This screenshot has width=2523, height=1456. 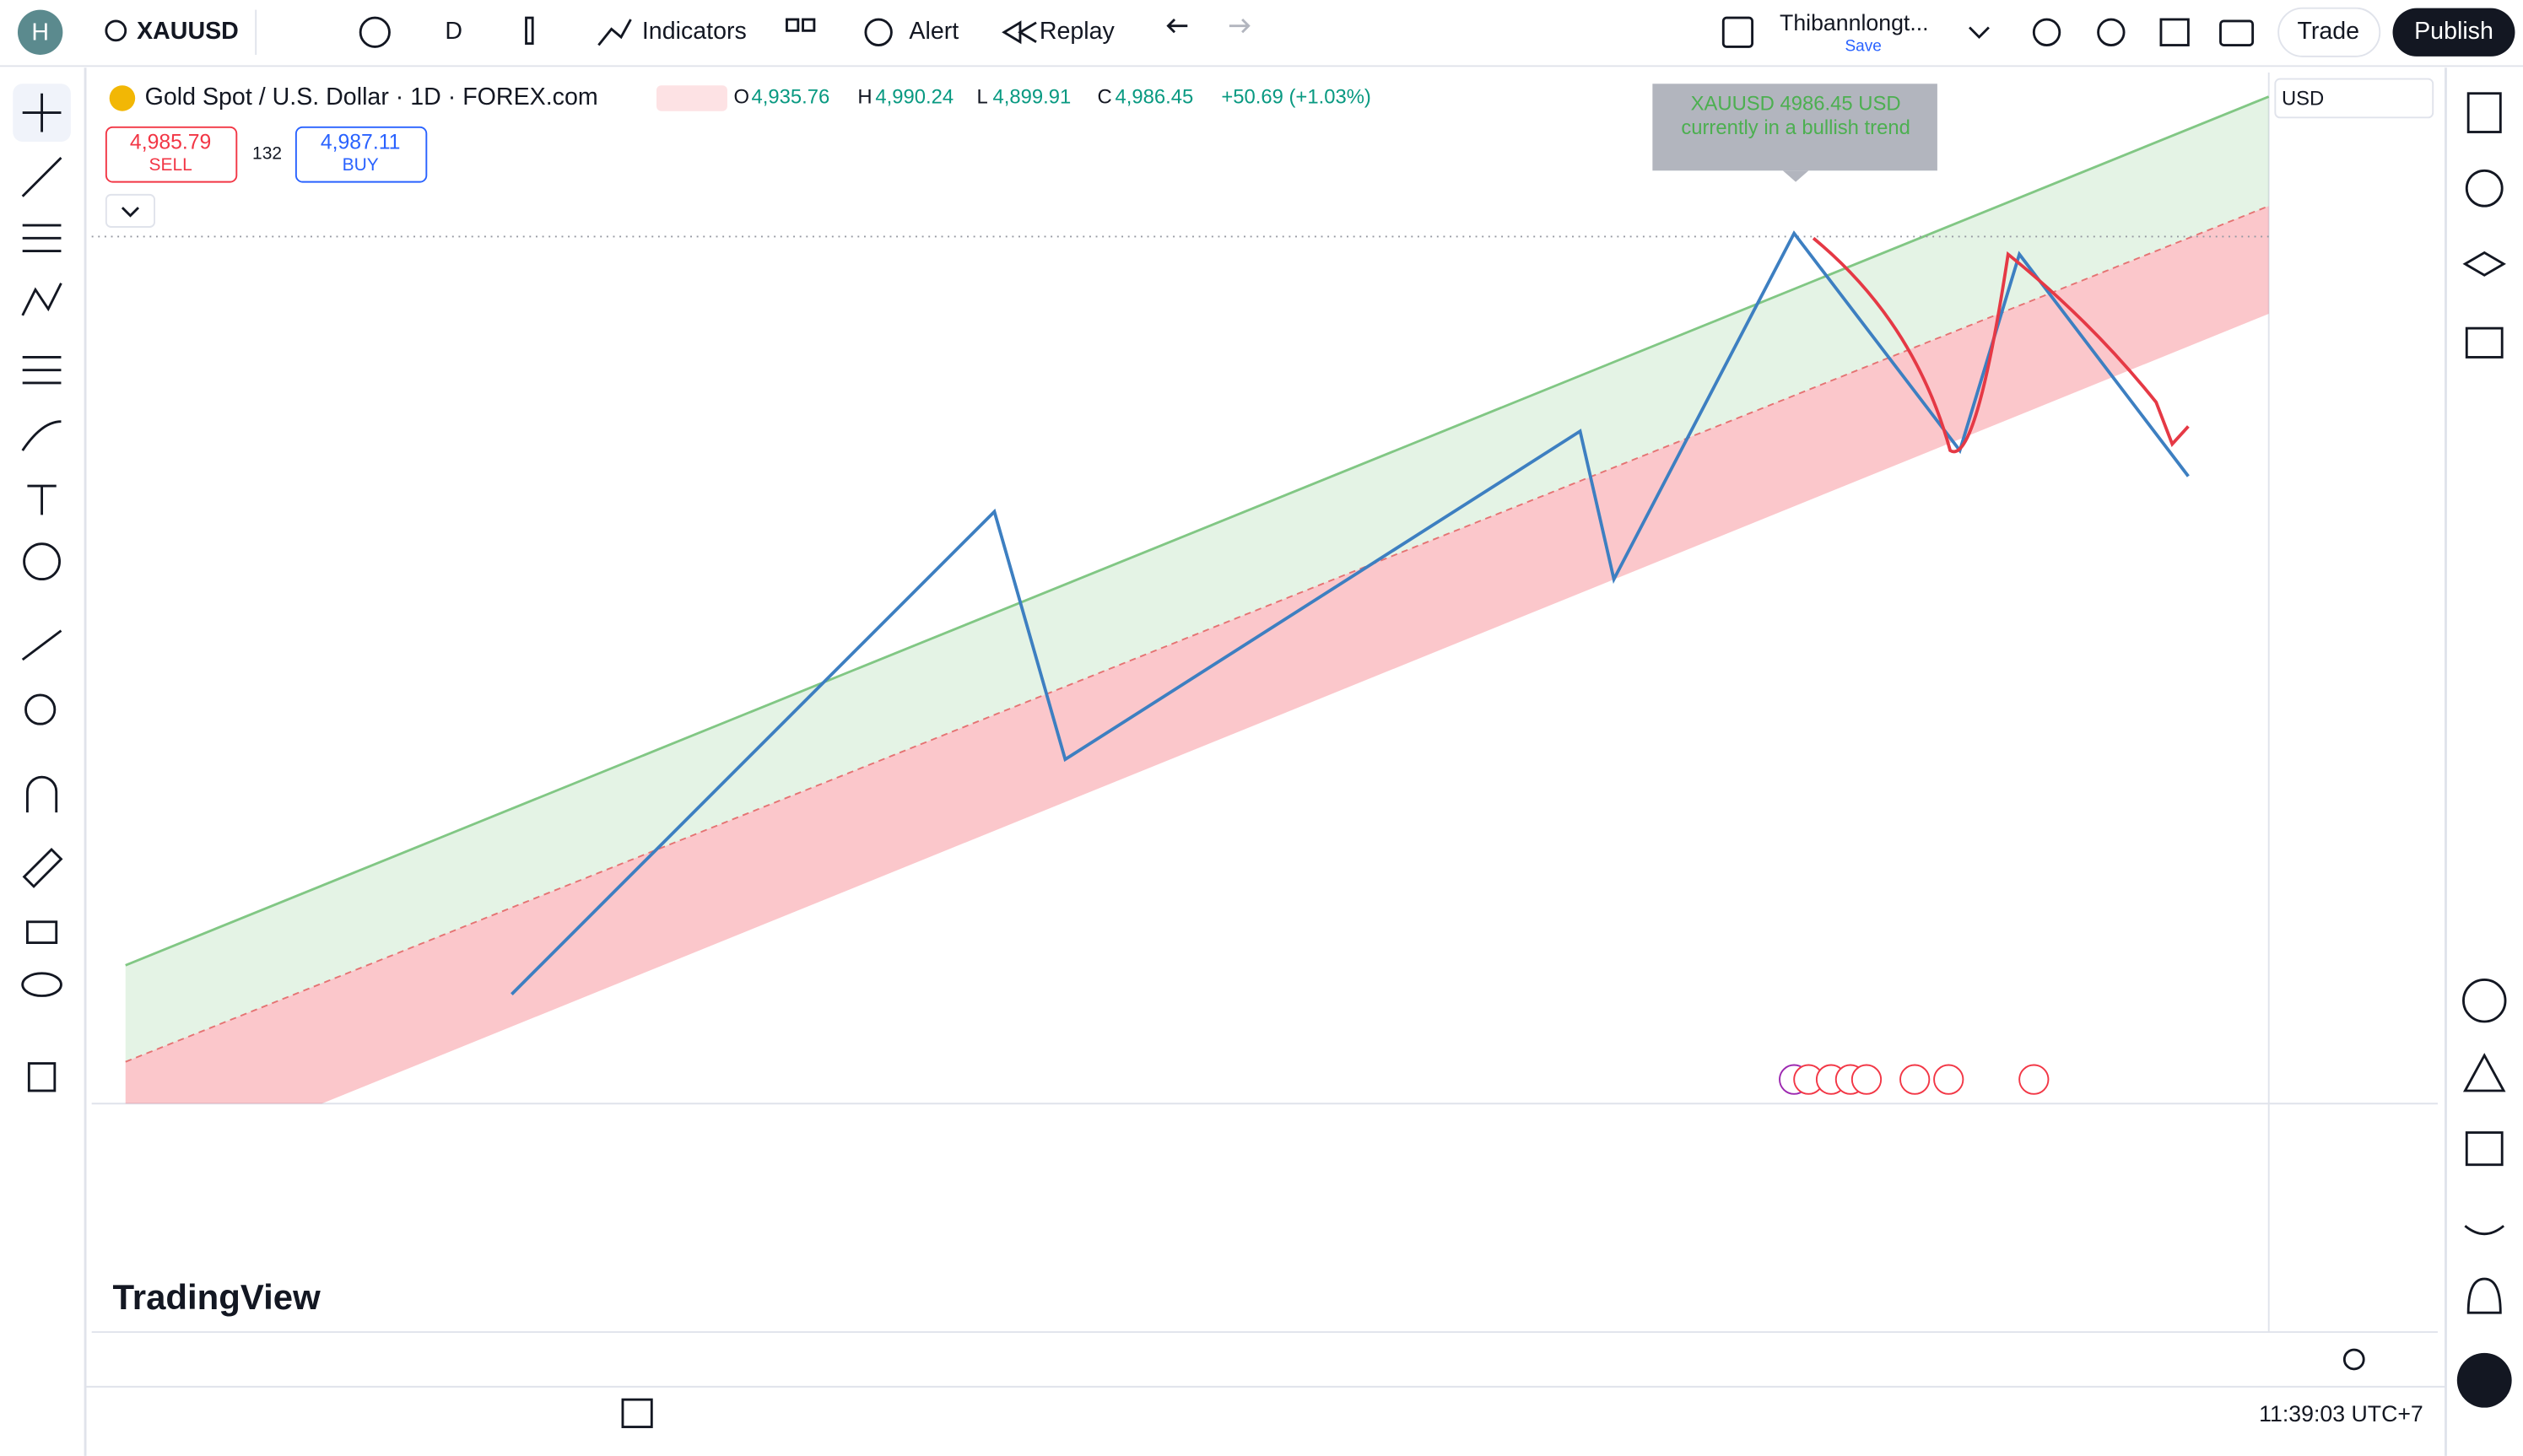 What do you see at coordinates (41, 435) in the screenshot?
I see `brush-tool` at bounding box center [41, 435].